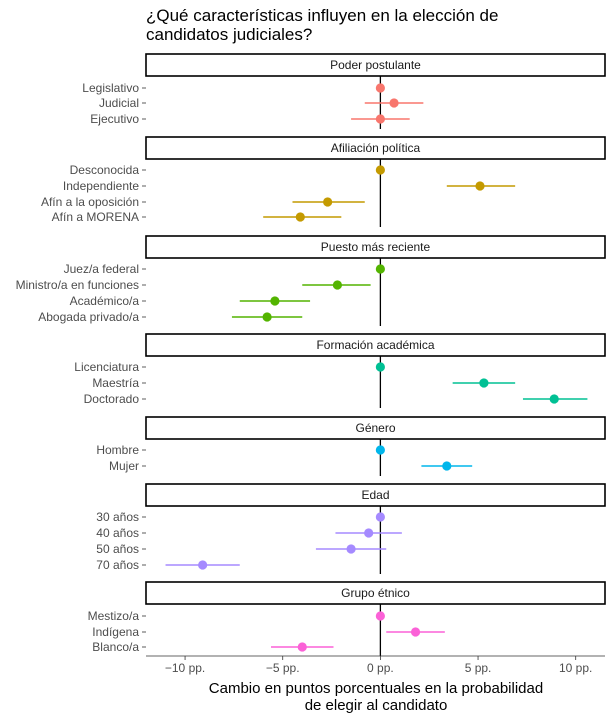 This screenshot has width=612, height=713. I want to click on panel-strip-label: Puesto más reciente, so click(376, 247).